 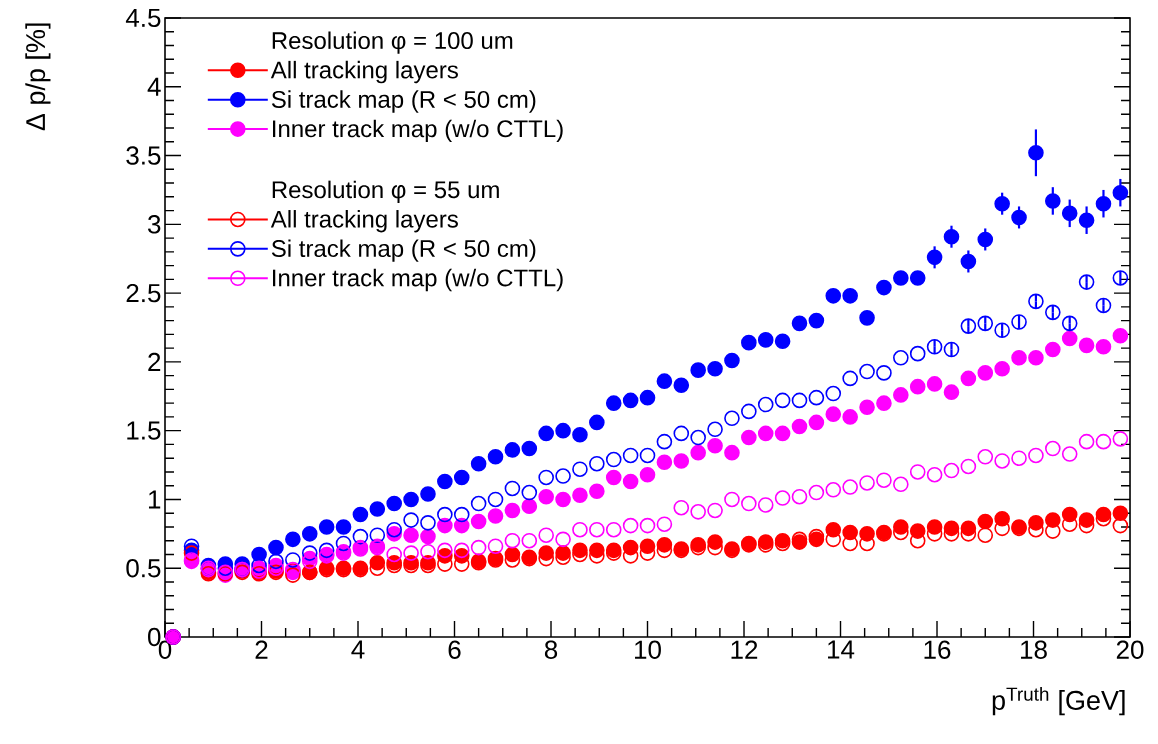 What do you see at coordinates (744, 649) in the screenshot?
I see `x-tick-label: 12` at bounding box center [744, 649].